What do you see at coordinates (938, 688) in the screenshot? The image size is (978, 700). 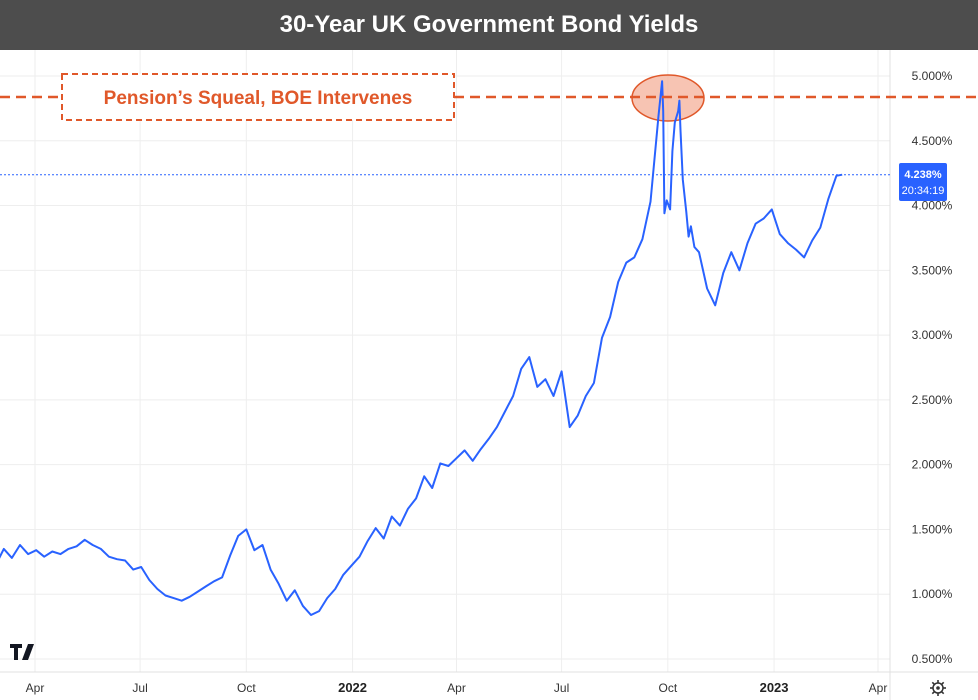 I see `gear-icon` at bounding box center [938, 688].